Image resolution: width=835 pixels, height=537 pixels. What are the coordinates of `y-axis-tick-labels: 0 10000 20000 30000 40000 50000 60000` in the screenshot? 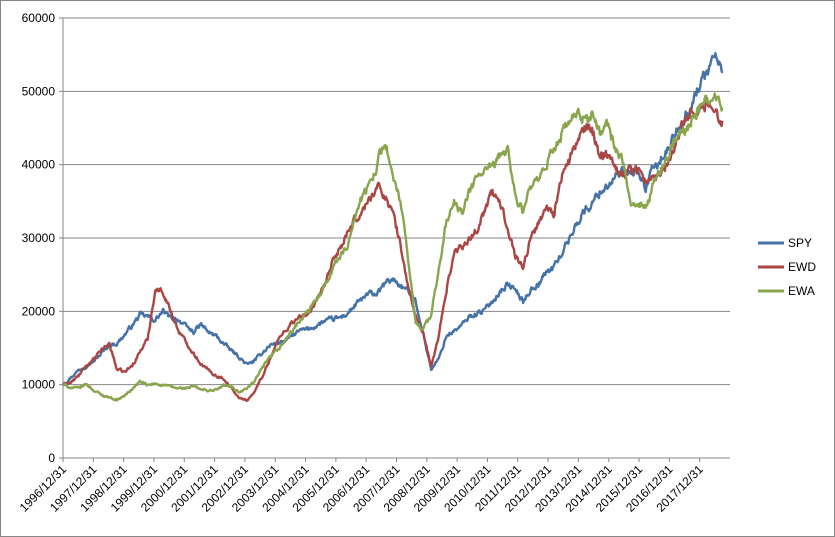 It's located at (39, 238).